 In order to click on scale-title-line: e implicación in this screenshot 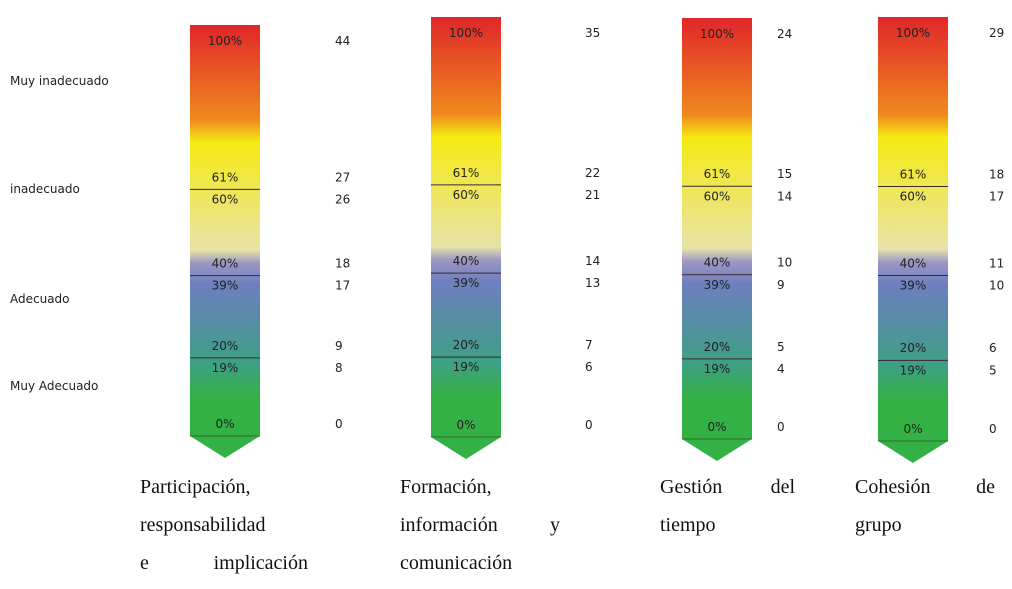, I will do `click(224, 563)`.